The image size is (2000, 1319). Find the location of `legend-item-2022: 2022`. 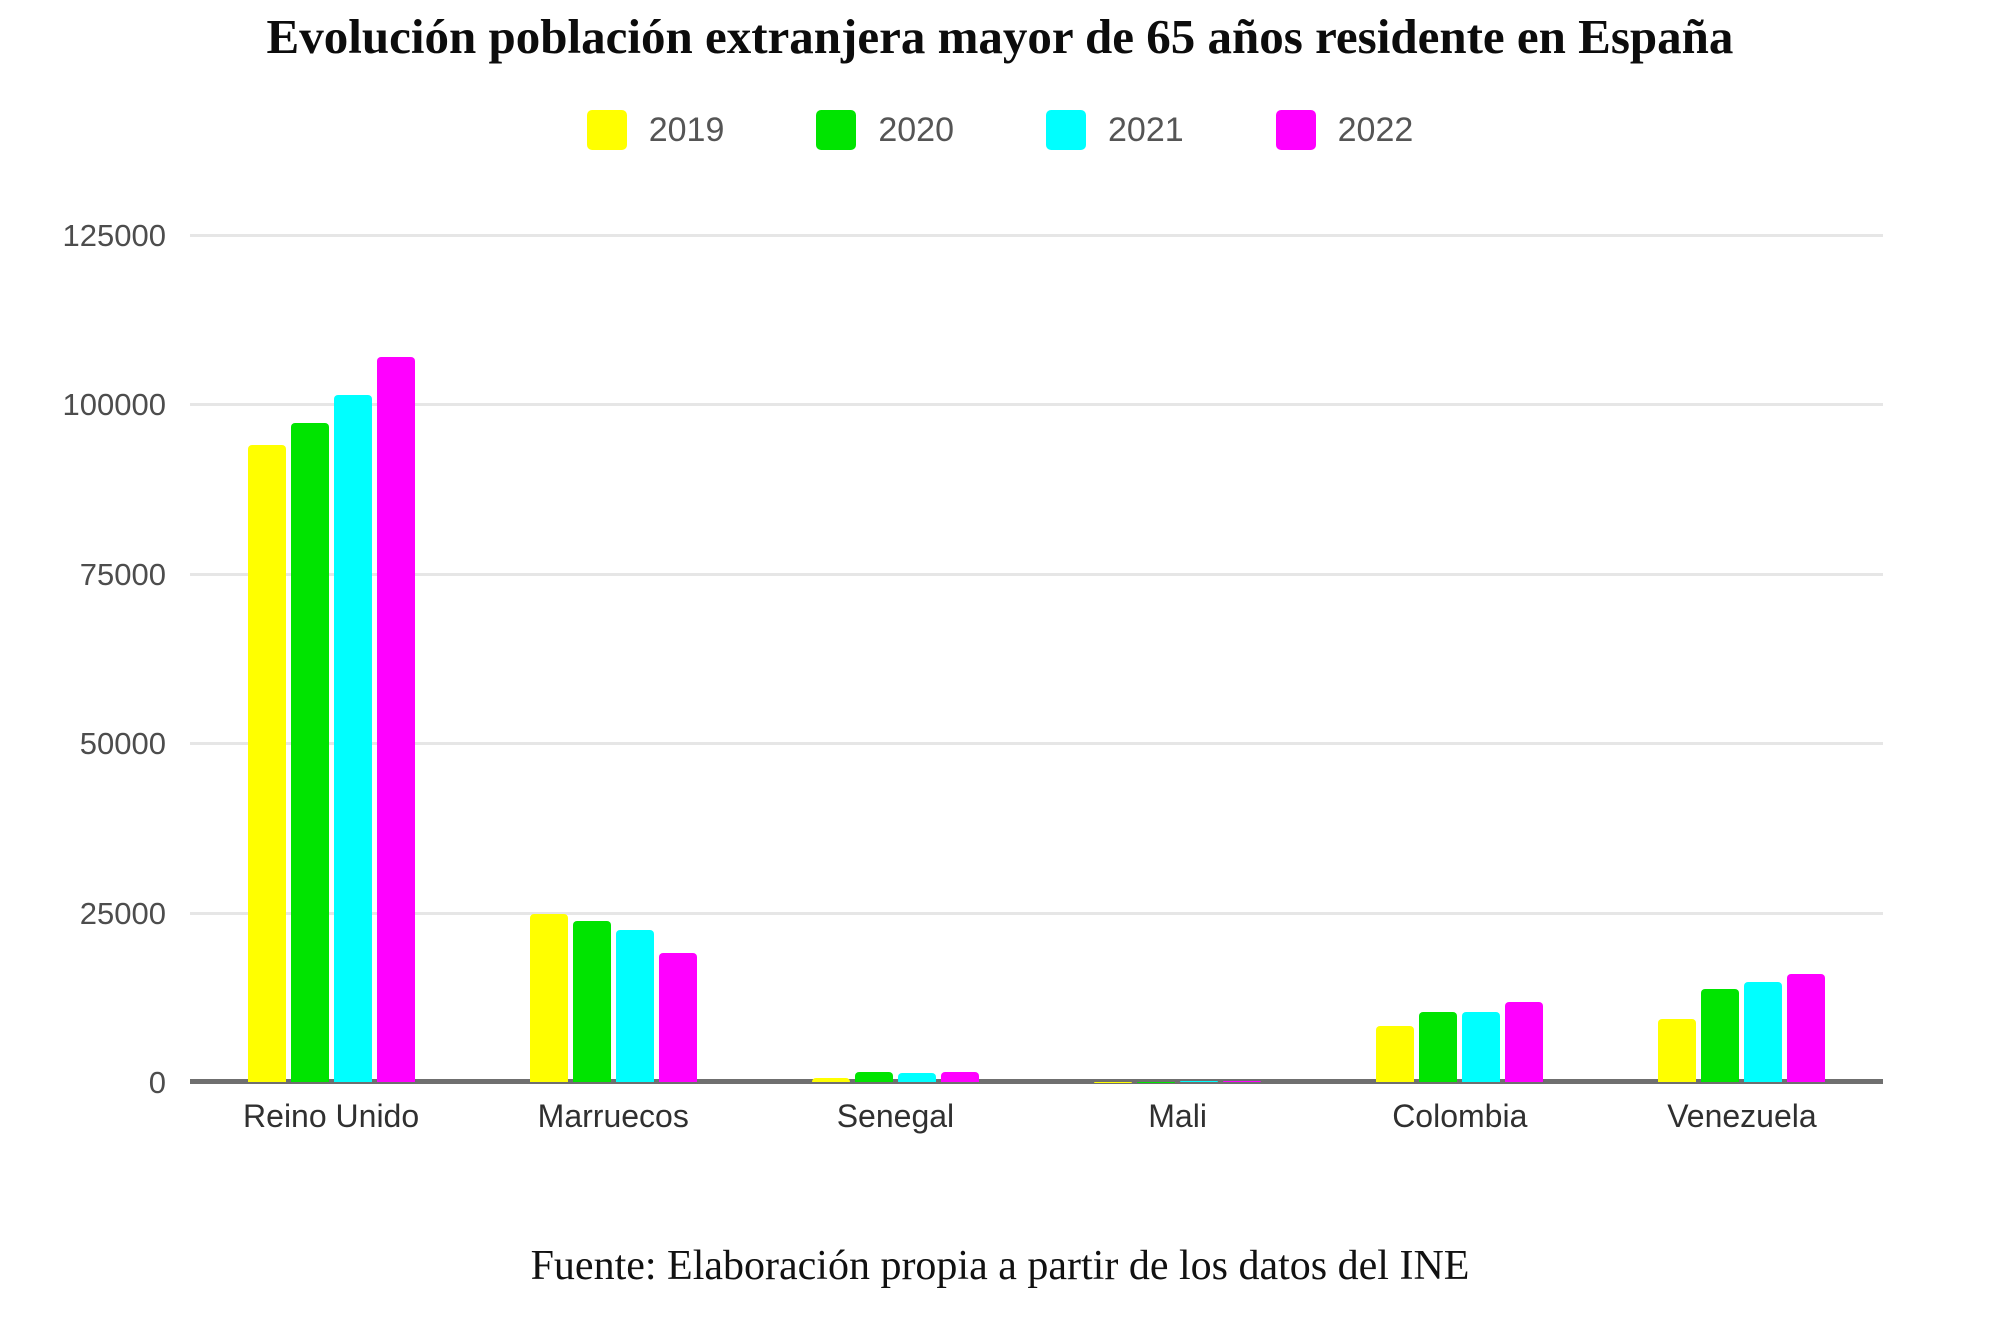

legend-item-2022: 2022 is located at coordinates (1344, 130).